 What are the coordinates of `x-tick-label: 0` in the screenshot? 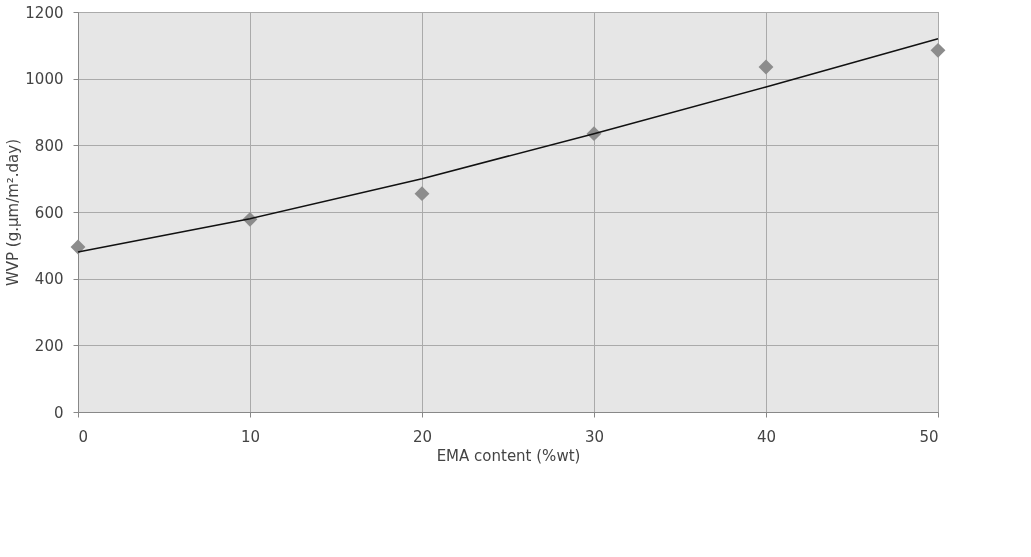 It's located at (83, 436).